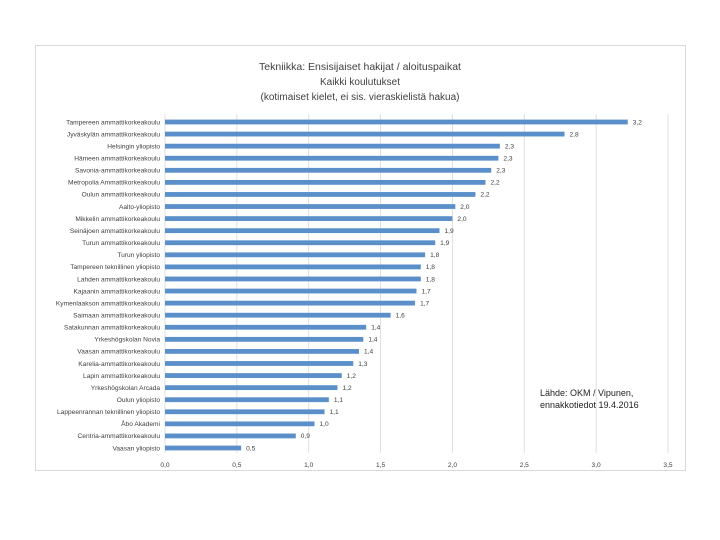  Describe the element at coordinates (452, 465) in the screenshot. I see `x-tick-label: 2,0` at that location.